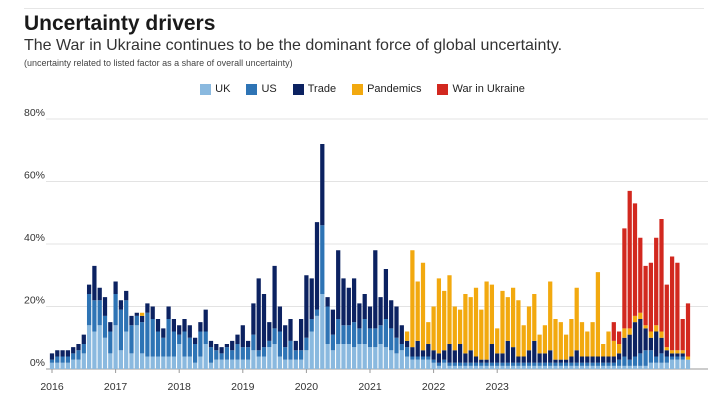  Describe the element at coordinates (362, 89) in the screenshot. I see `chart-legend: UK US Trade Pandemics War in Ukraine` at that location.